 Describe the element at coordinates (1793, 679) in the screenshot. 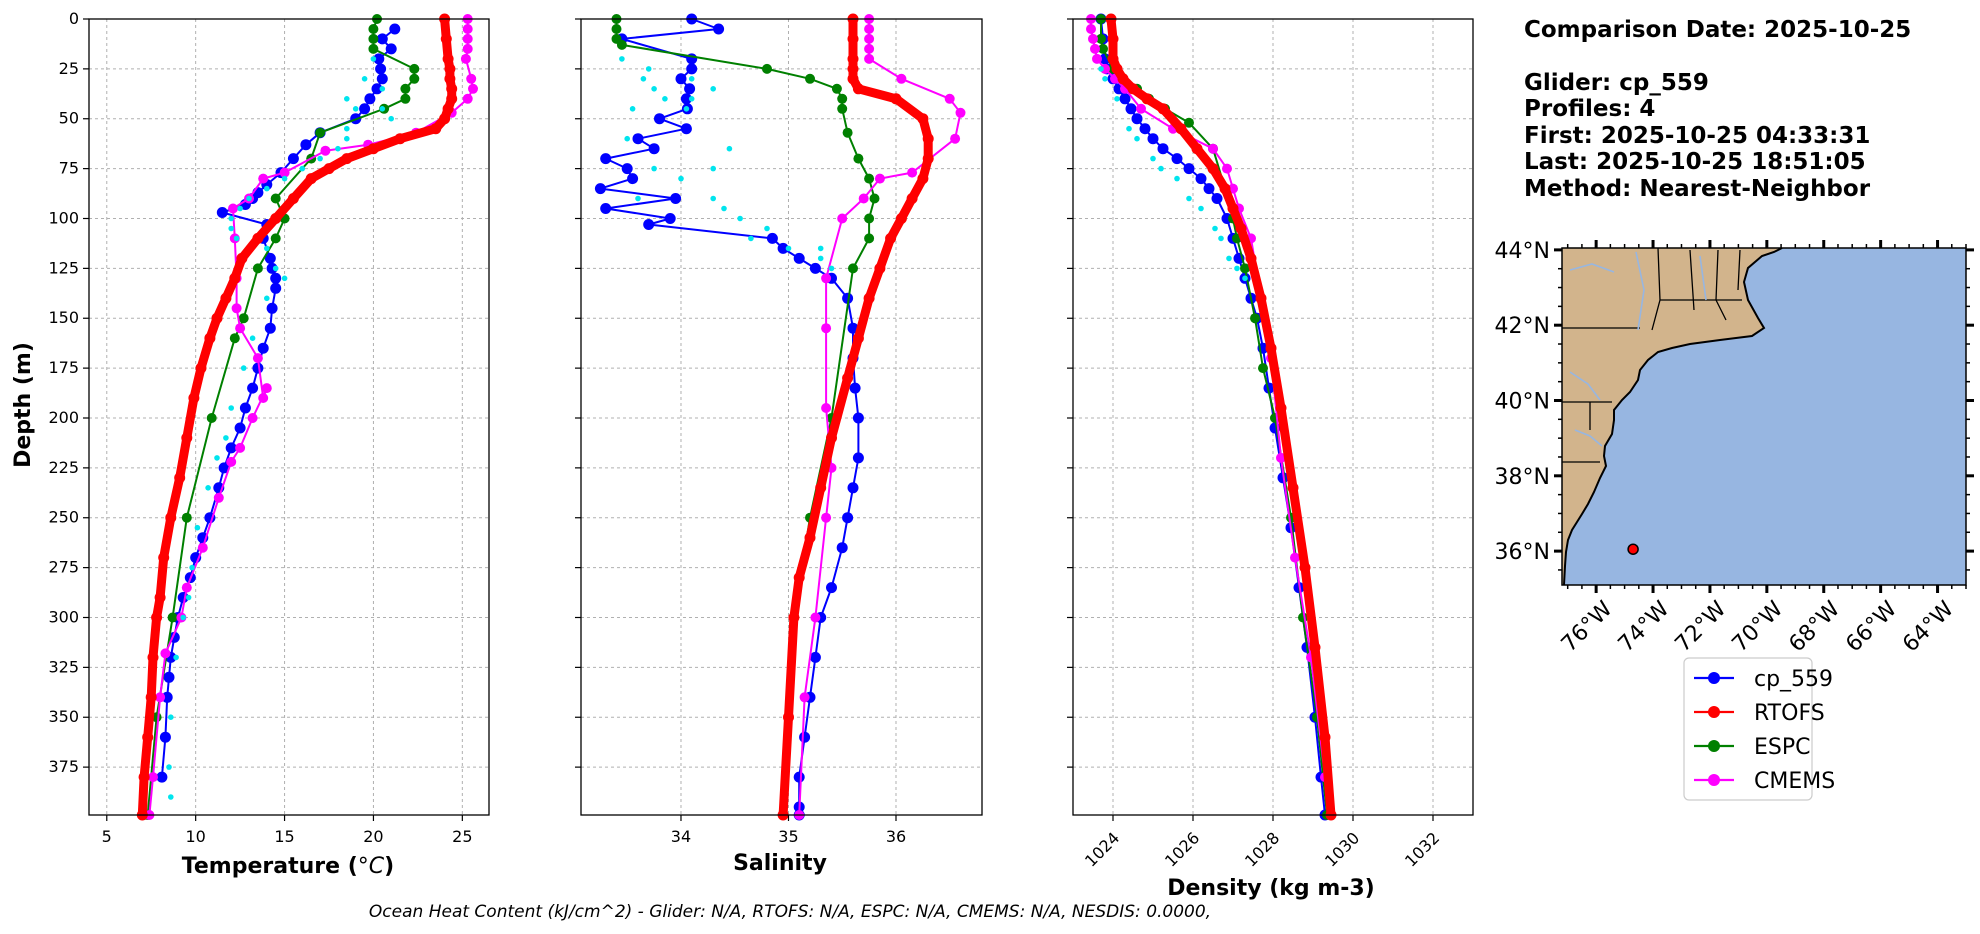

I see `legend-label: cp_559` at that location.